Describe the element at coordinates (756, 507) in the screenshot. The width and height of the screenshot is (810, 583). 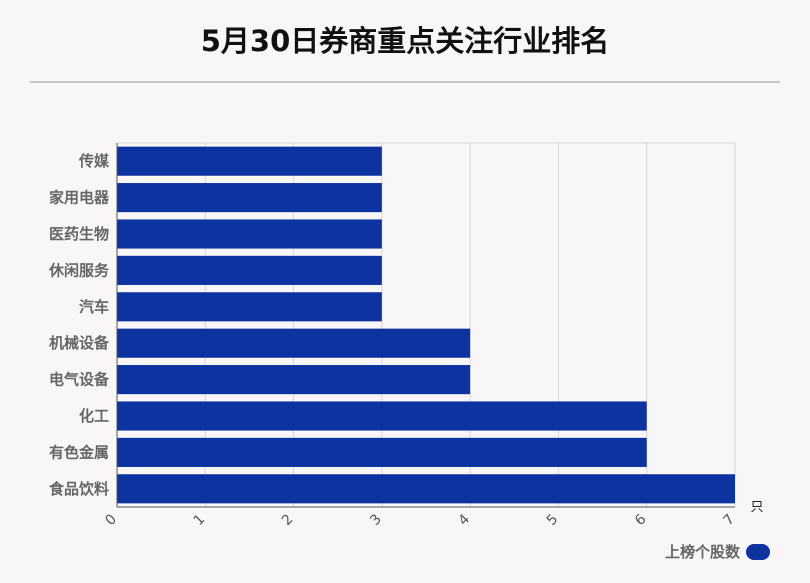
I see `x-unit-label: 只` at that location.